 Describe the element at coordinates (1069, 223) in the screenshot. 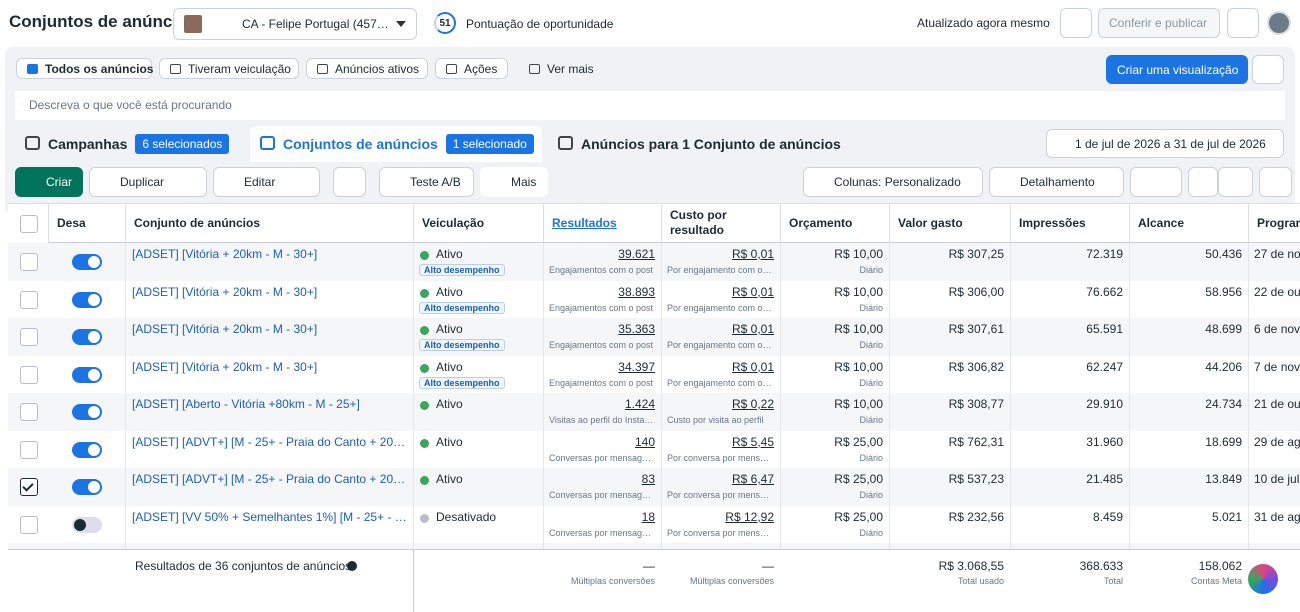

I see `column-header: Impressões` at that location.